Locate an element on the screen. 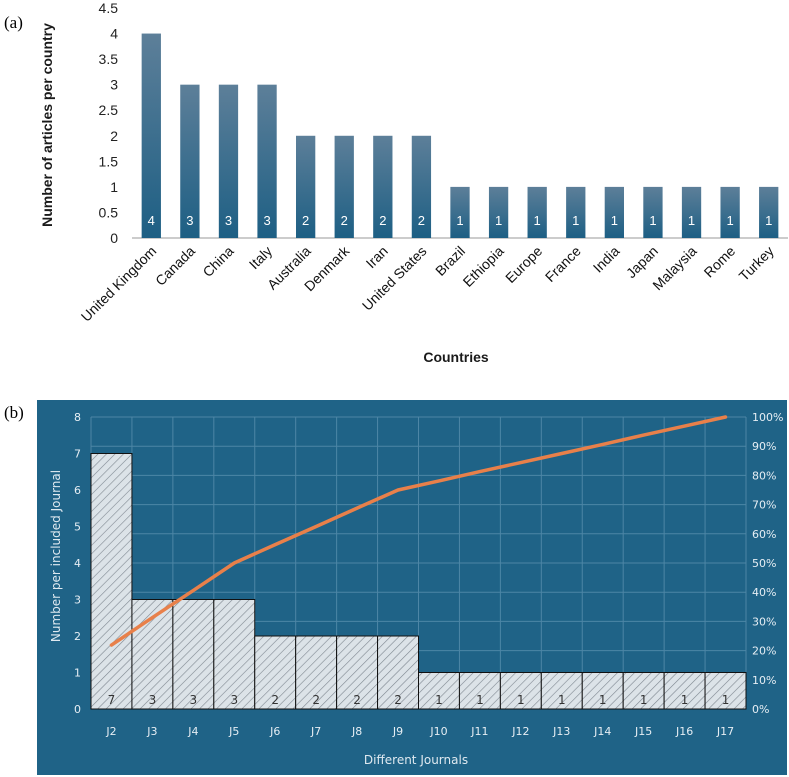 This screenshot has width=789, height=777. y2-tick-label: 70% is located at coordinates (764, 505).